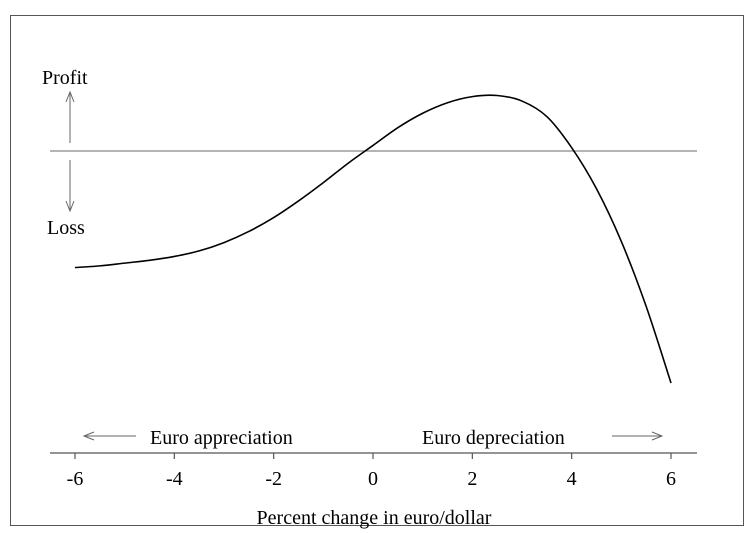 Image resolution: width=755 pixels, height=534 pixels. What do you see at coordinates (572, 479) in the screenshot?
I see `x-tick-label: 4` at bounding box center [572, 479].